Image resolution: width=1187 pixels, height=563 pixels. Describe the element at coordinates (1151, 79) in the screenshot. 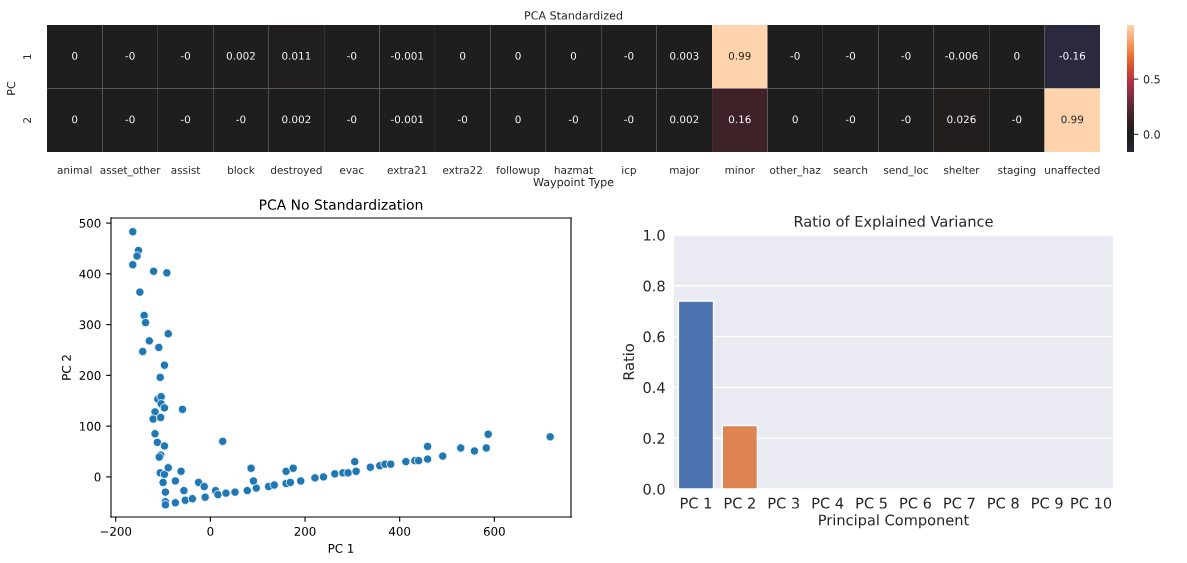

I see `color-bar-label: 0.5` at that location.